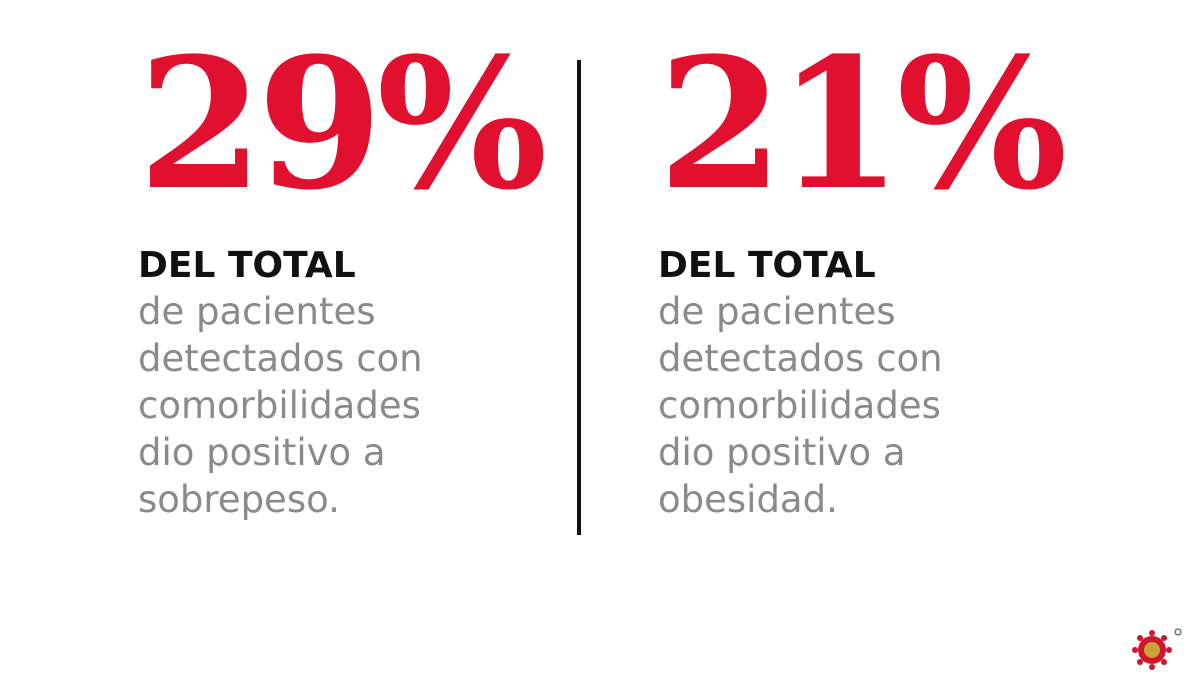 The image size is (1200, 675). What do you see at coordinates (239, 499) in the screenshot?
I see `stat-line: sobrepeso.` at bounding box center [239, 499].